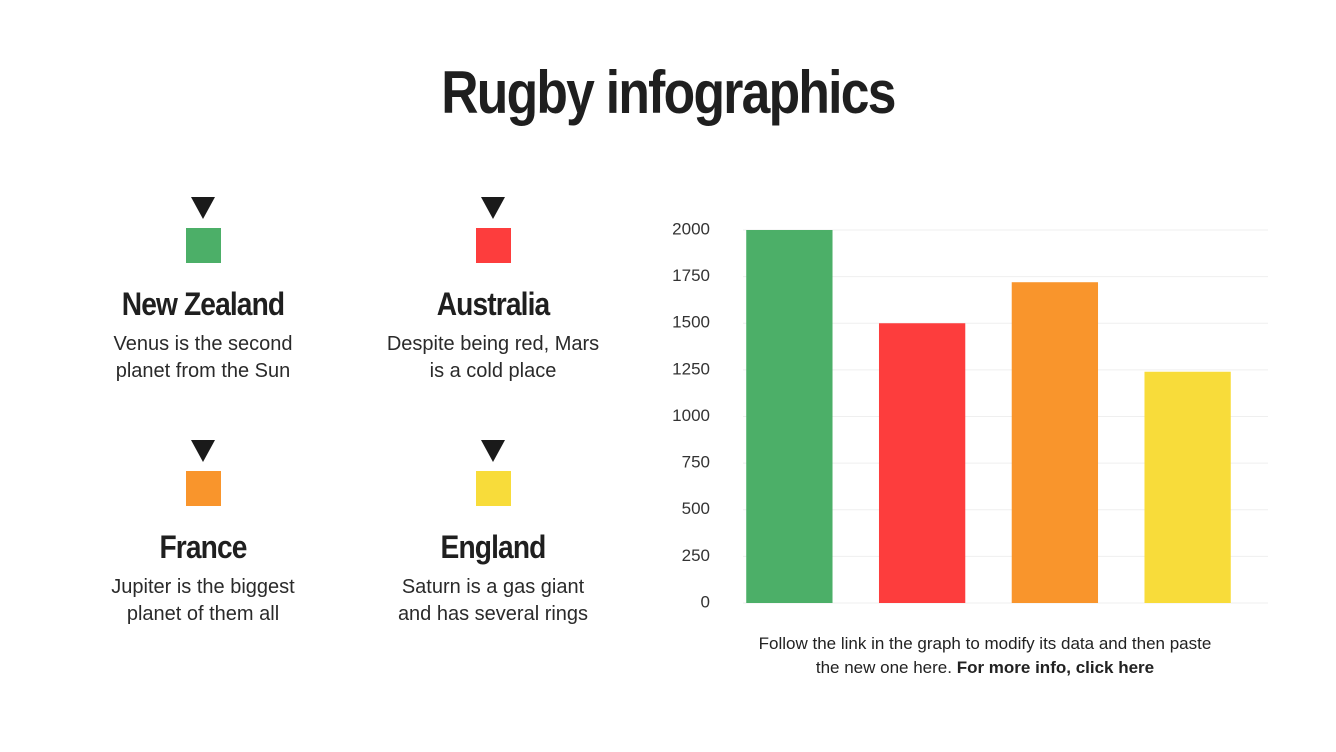 This screenshot has width=1336, height=752. What do you see at coordinates (691, 322) in the screenshot?
I see `y-tick-label: 1500` at bounding box center [691, 322].